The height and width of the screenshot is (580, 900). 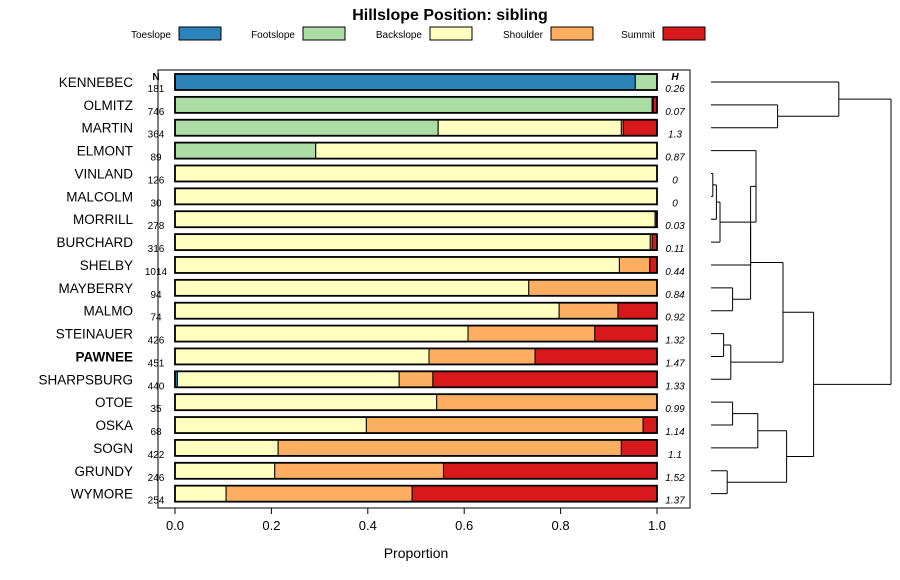 I want to click on bar-row-grundy, so click(x=416, y=470).